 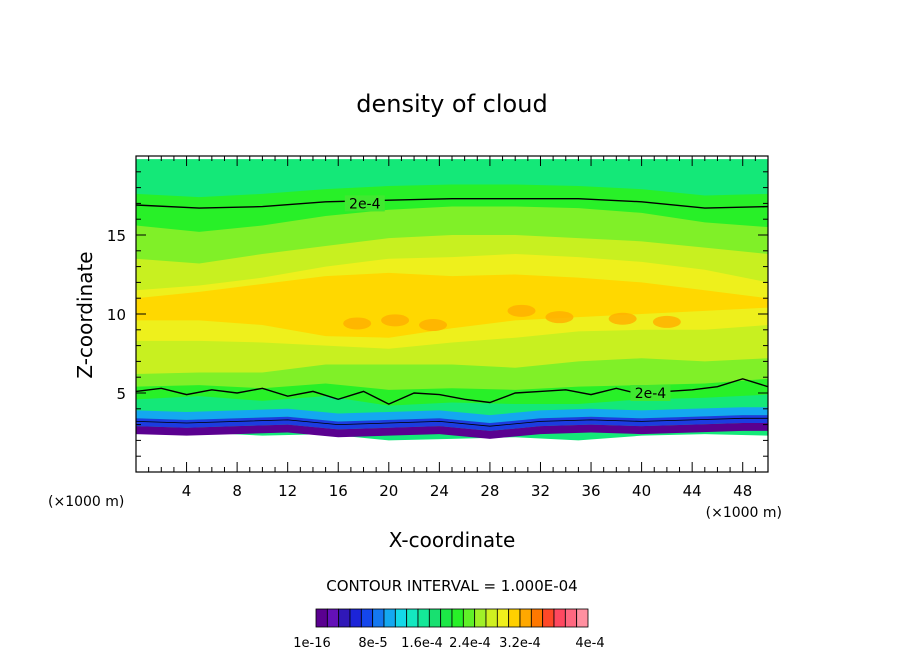 I want to click on y-tick-label: 15, so click(x=116, y=236).